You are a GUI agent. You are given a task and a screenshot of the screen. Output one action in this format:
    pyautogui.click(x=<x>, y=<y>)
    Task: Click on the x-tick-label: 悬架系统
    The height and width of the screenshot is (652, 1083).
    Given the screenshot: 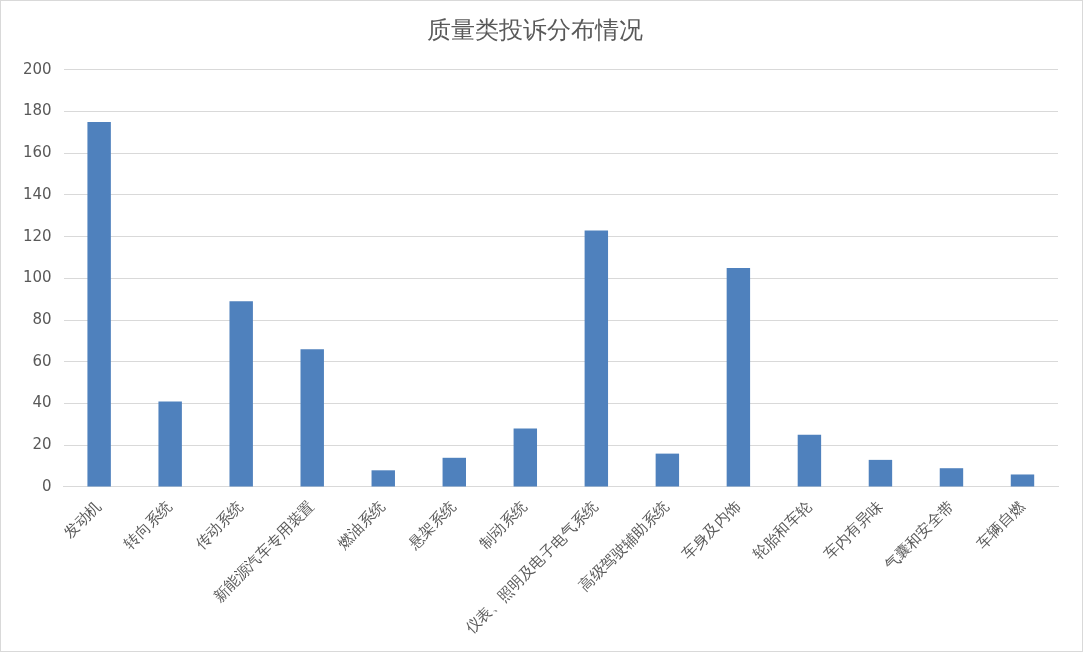 What is the action you would take?
    pyautogui.click(x=431, y=525)
    